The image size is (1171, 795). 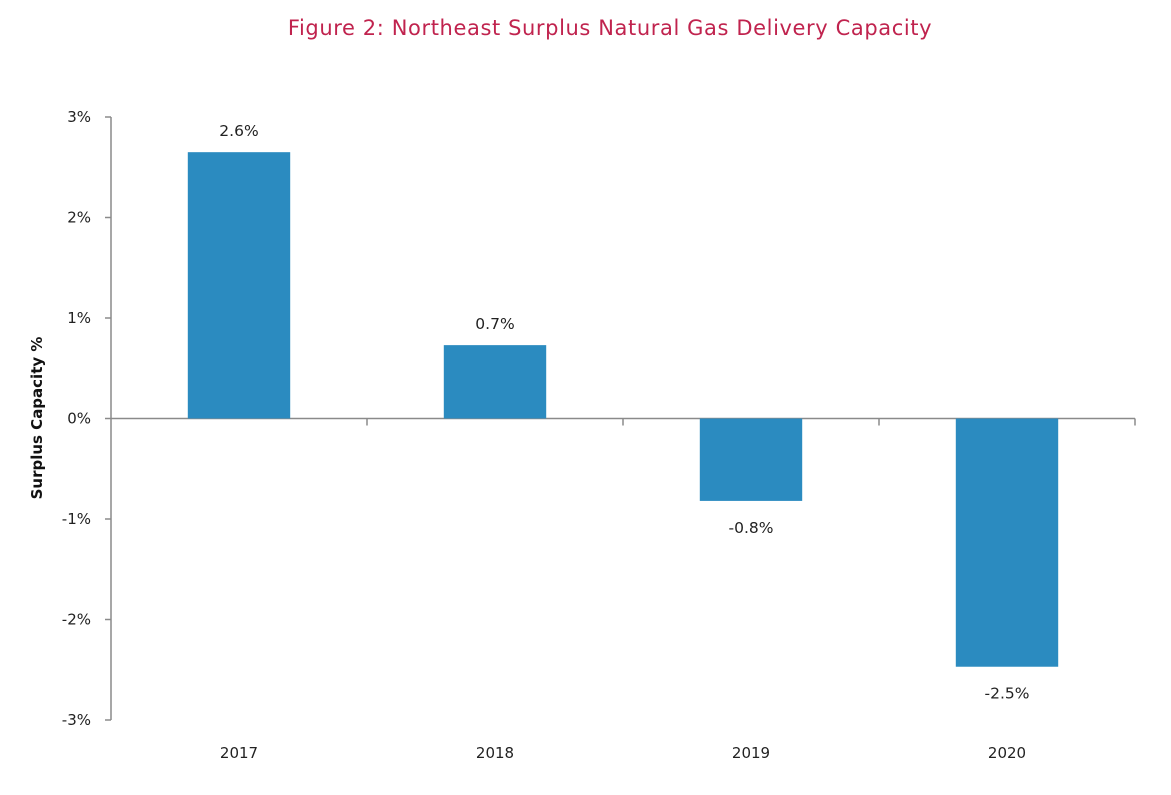 I want to click on y-tick-label: -3%, so click(x=76, y=720).